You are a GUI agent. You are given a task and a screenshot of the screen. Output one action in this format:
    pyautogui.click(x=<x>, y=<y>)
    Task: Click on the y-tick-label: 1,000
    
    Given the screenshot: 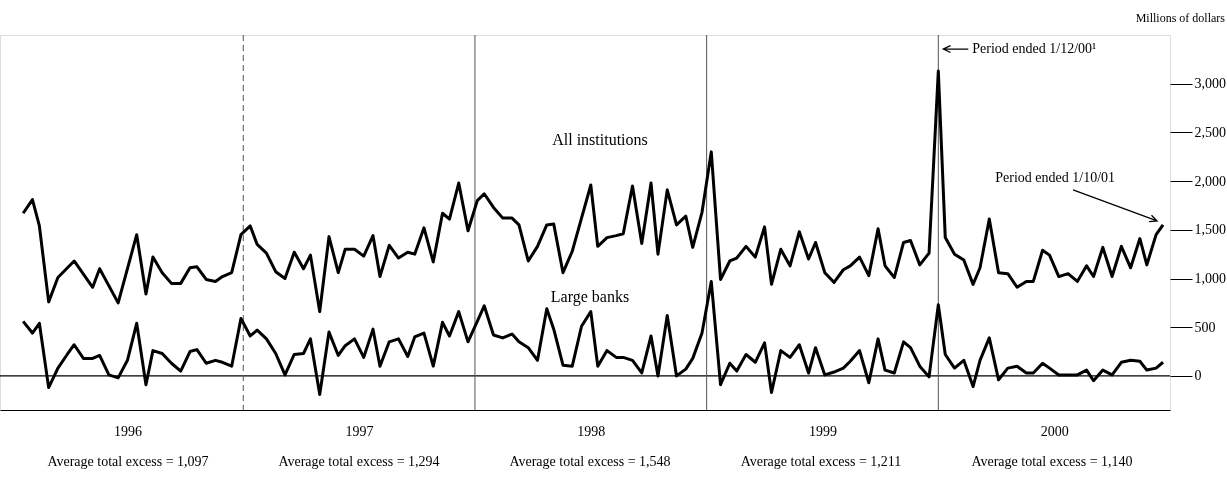 What is the action you would take?
    pyautogui.click(x=1210, y=279)
    